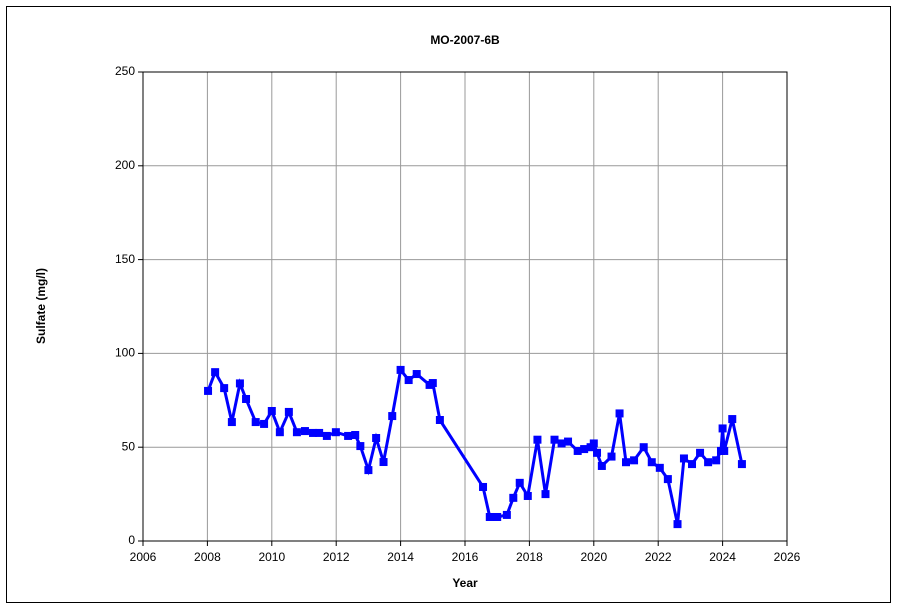 The width and height of the screenshot is (898, 612). Describe the element at coordinates (465, 40) in the screenshot. I see `chart-title: MO-2007-6B` at that location.